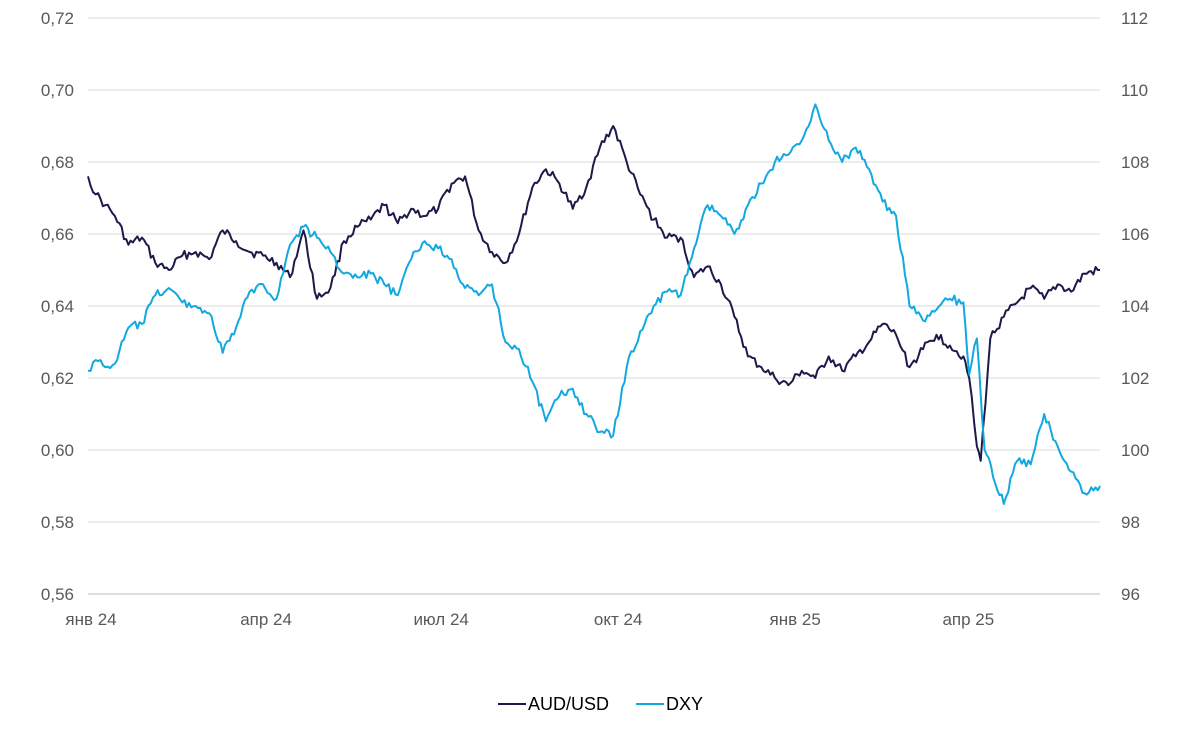 This screenshot has height=729, width=1200. Describe the element at coordinates (1134, 18) in the screenshot. I see `right-tick-label: 112` at that location.